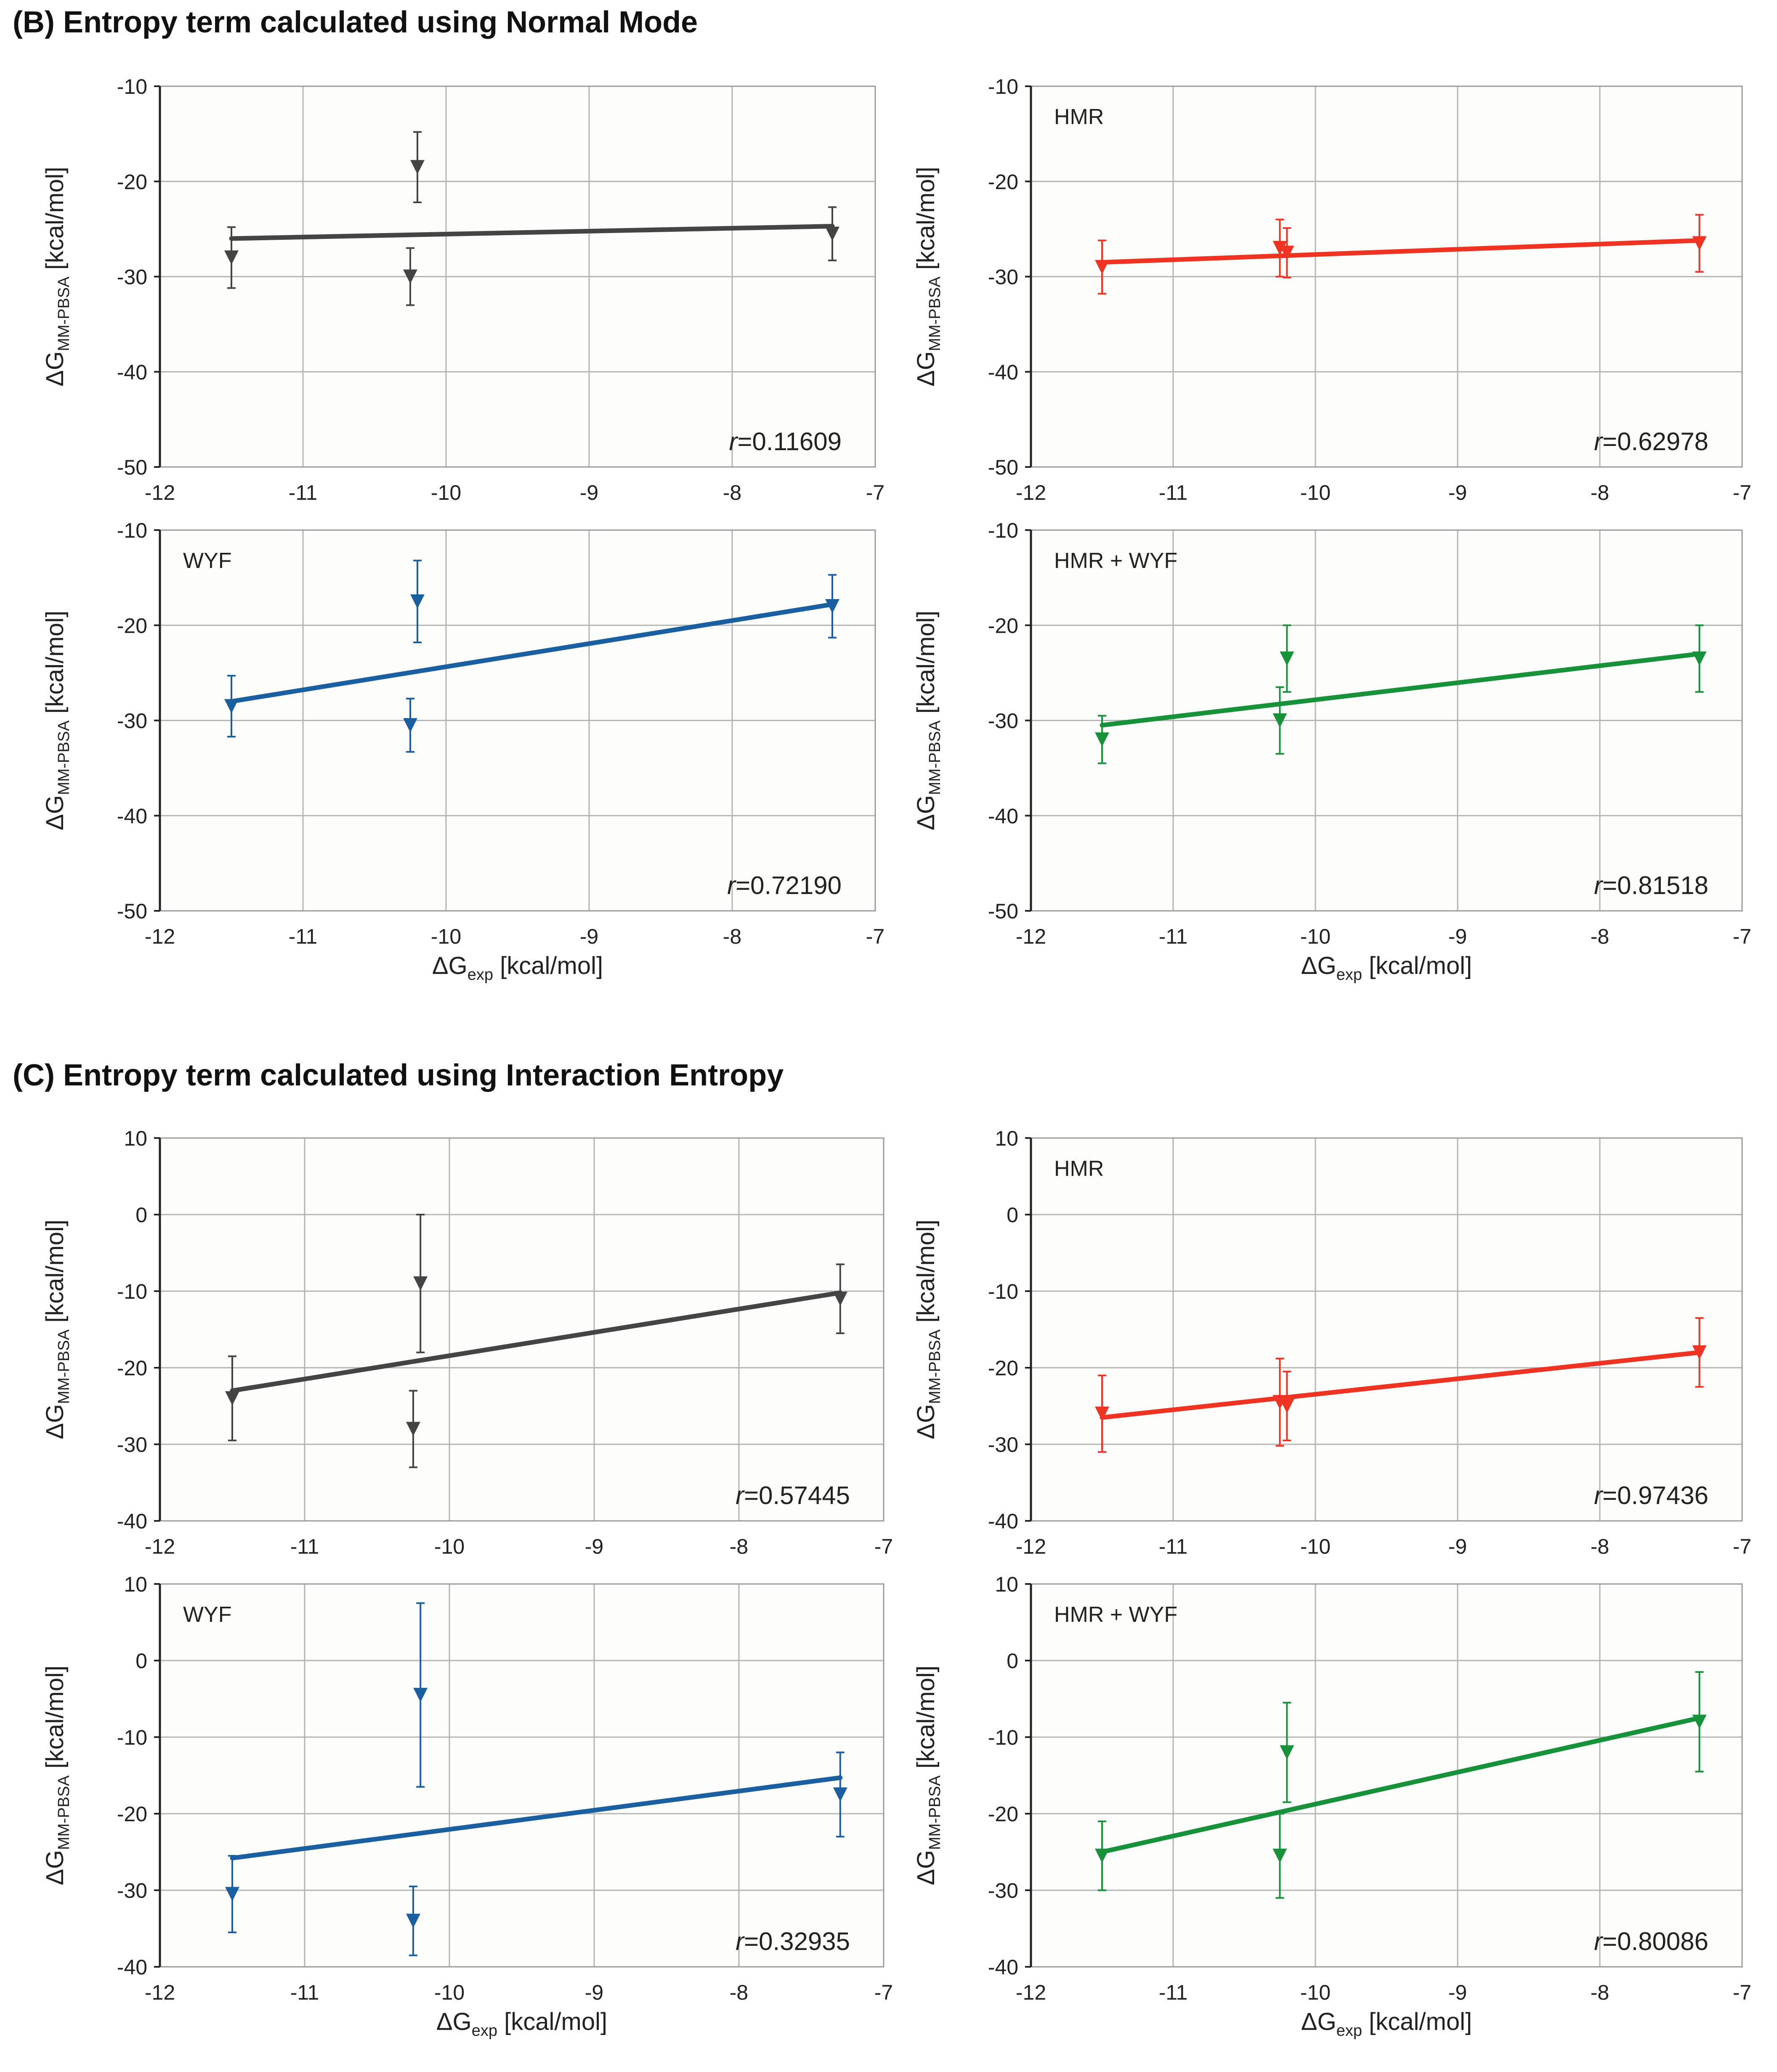 Image resolution: width=1777 pixels, height=2072 pixels. What do you see at coordinates (1651, 441) in the screenshot?
I see `r-value-label: r=0.62978` at bounding box center [1651, 441].